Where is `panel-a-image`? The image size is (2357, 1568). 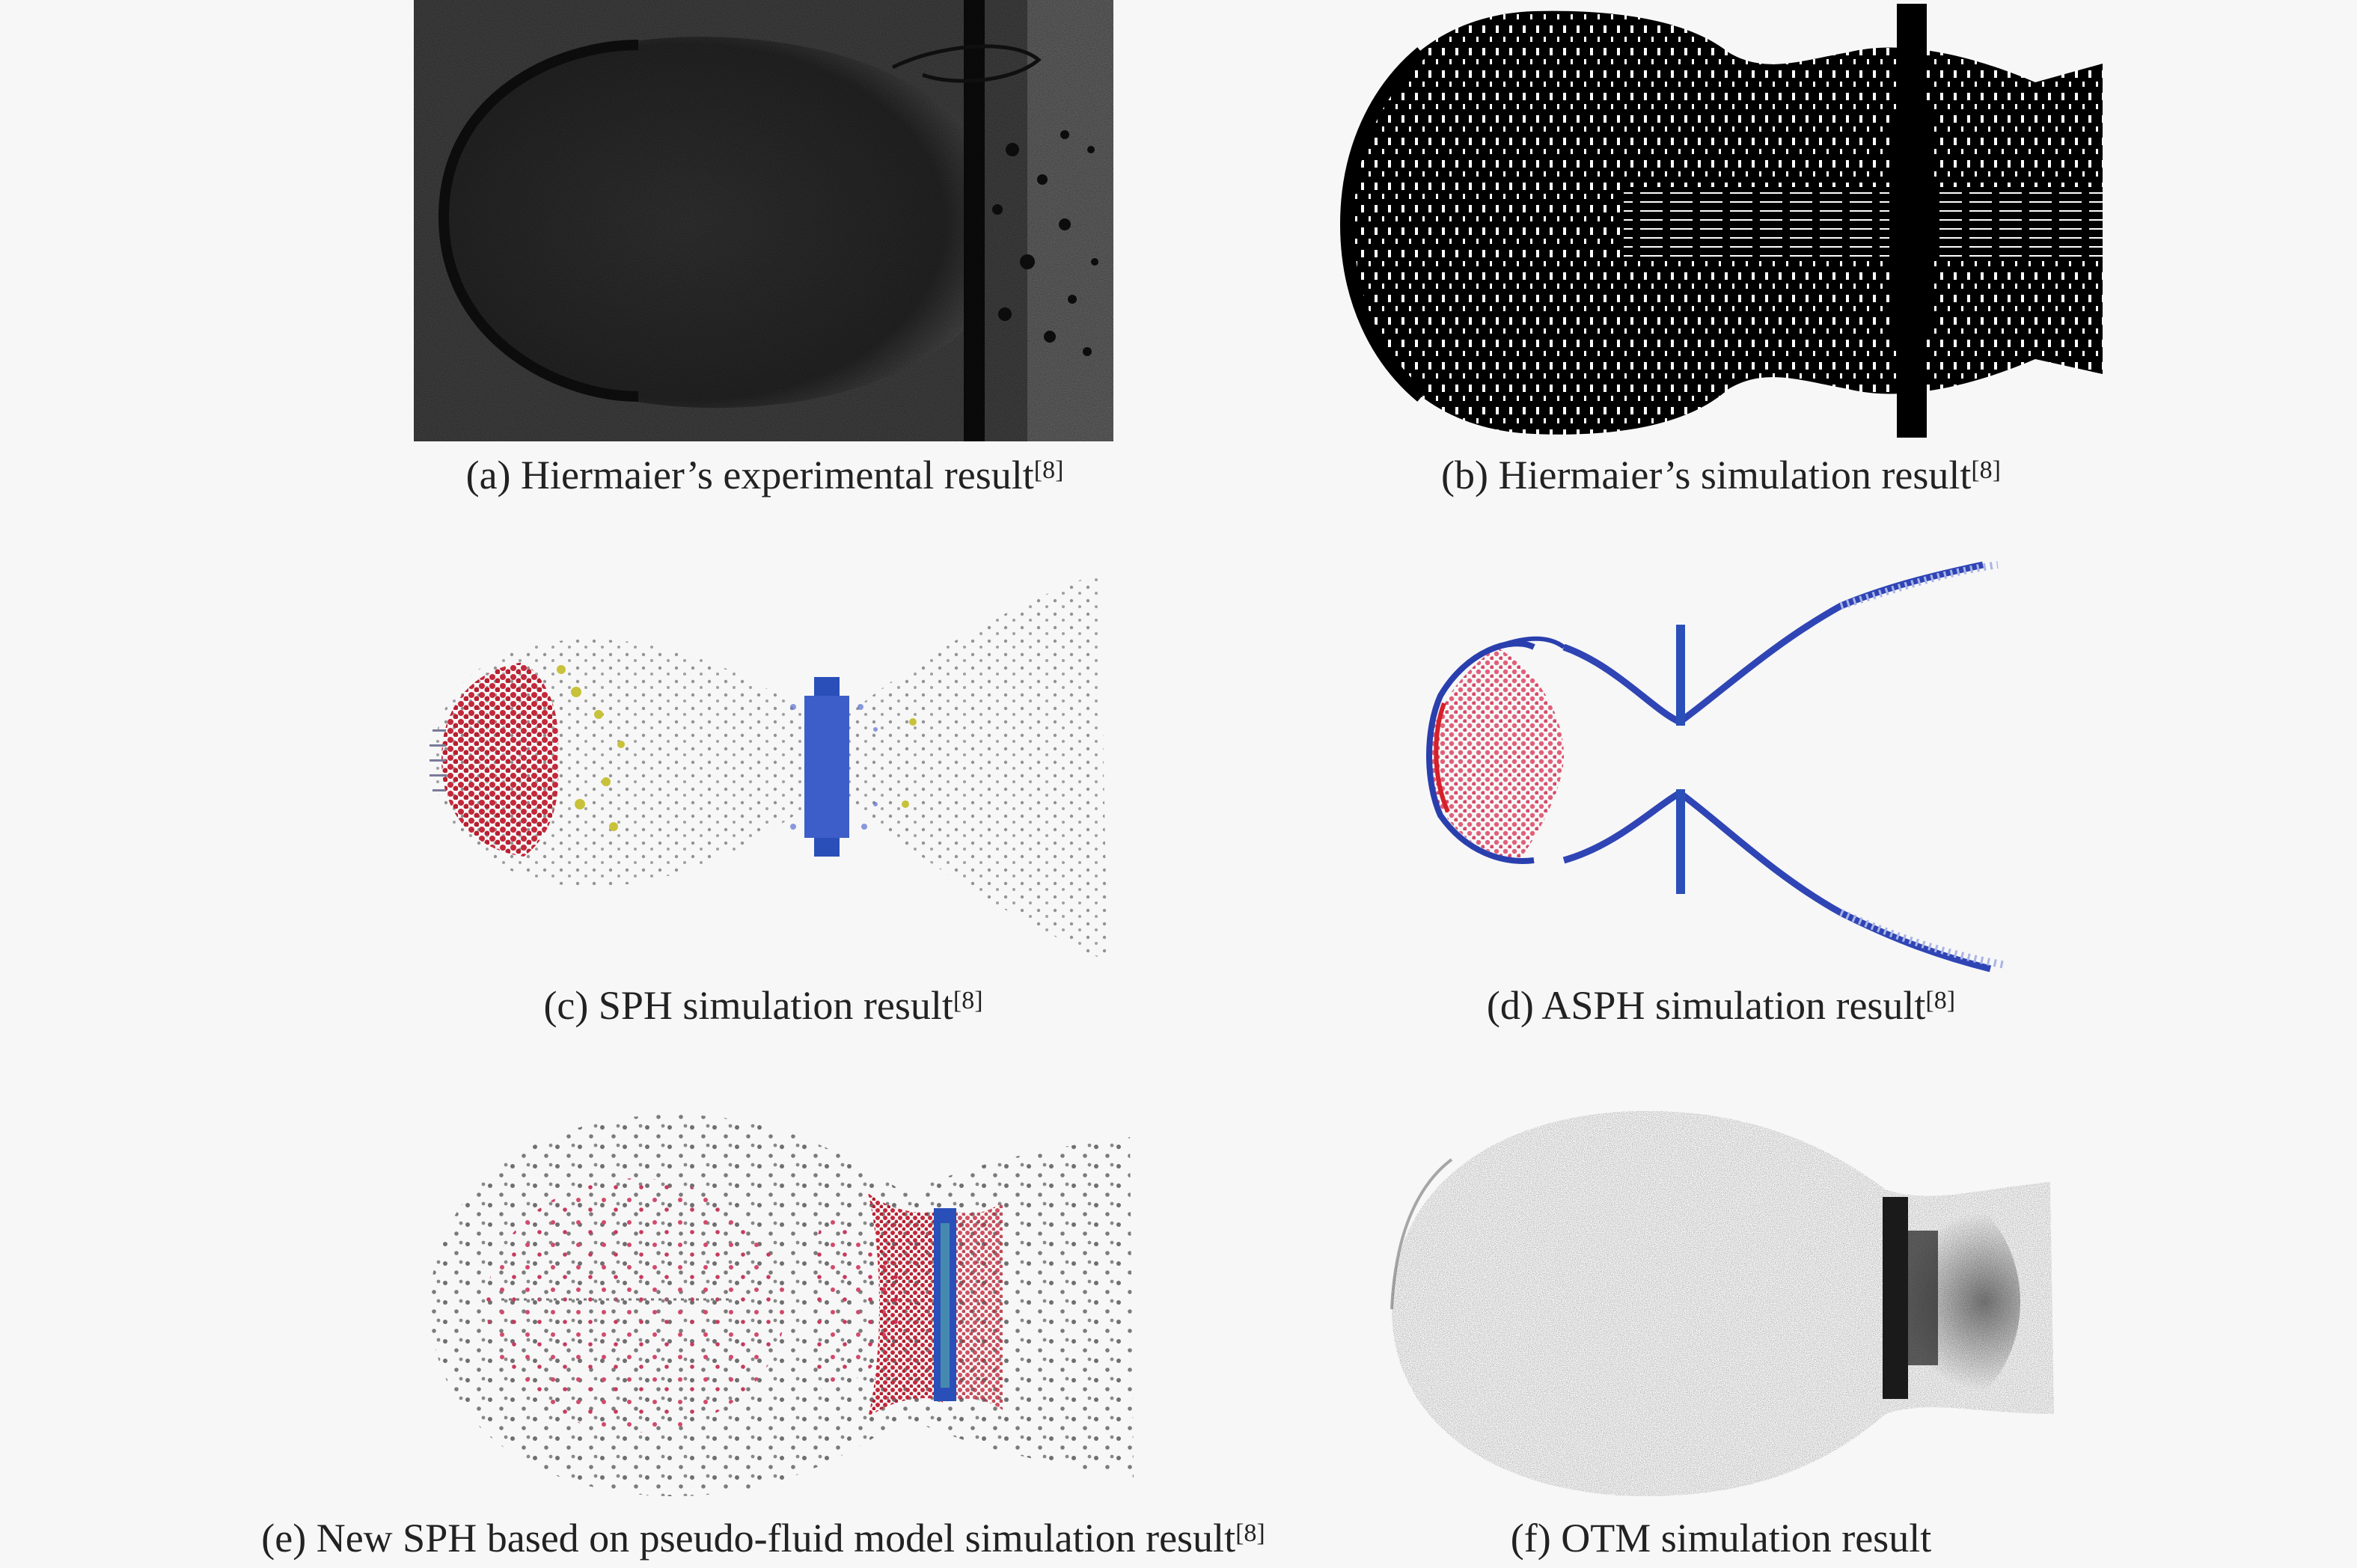 panel-a-image is located at coordinates (763, 220).